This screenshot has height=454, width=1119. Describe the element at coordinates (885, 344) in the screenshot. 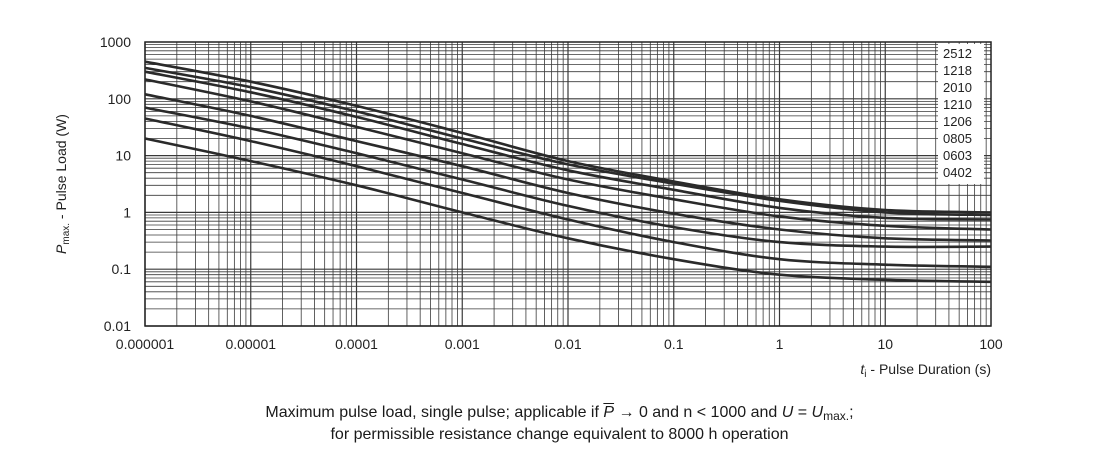

I see `x-tick-label: 10` at that location.